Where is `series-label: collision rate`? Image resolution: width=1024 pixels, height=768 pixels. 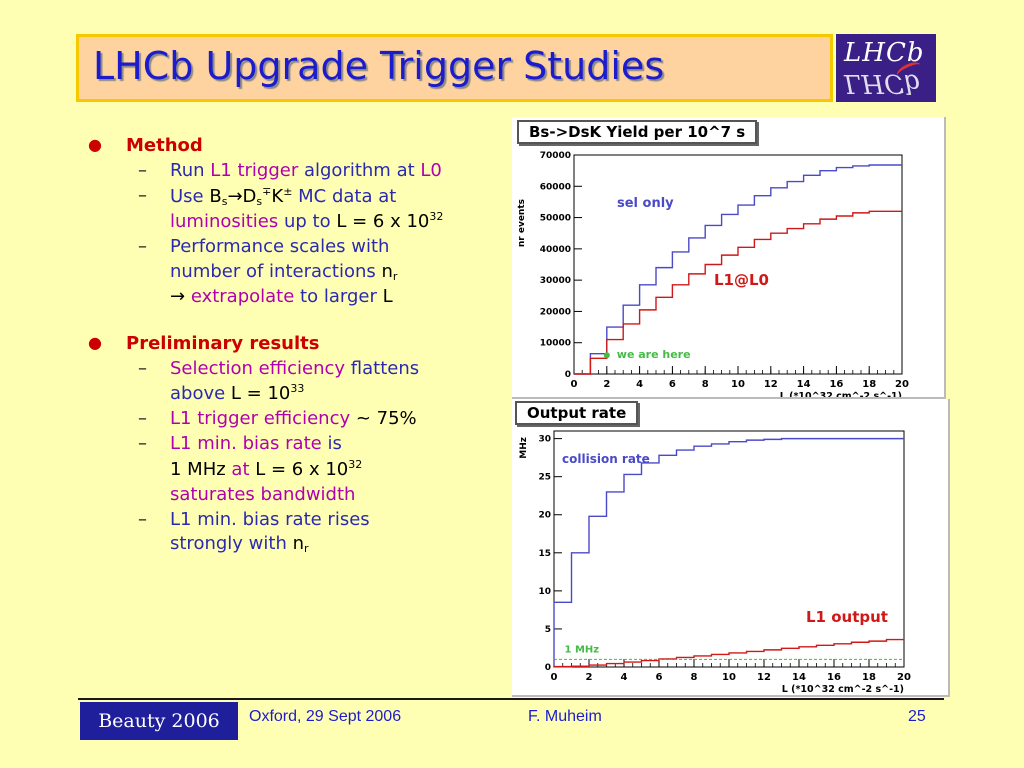 series-label: collision rate is located at coordinates (606, 459).